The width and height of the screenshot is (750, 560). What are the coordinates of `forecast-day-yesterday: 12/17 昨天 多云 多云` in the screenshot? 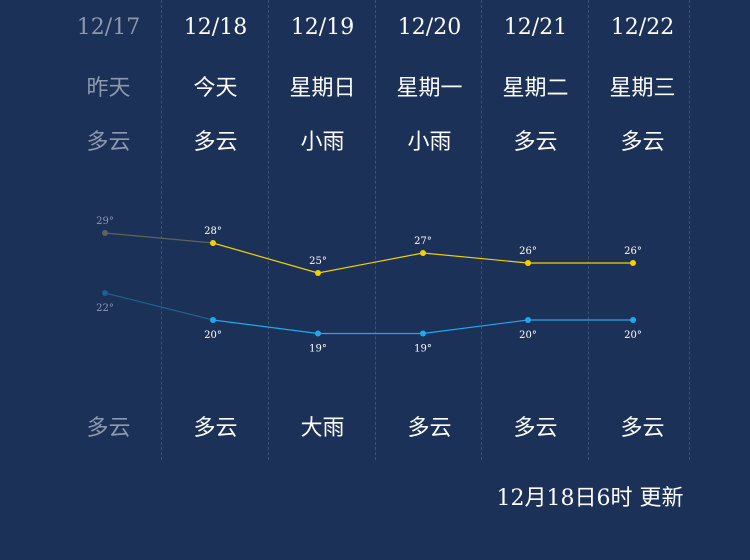 It's located at (108, 230).